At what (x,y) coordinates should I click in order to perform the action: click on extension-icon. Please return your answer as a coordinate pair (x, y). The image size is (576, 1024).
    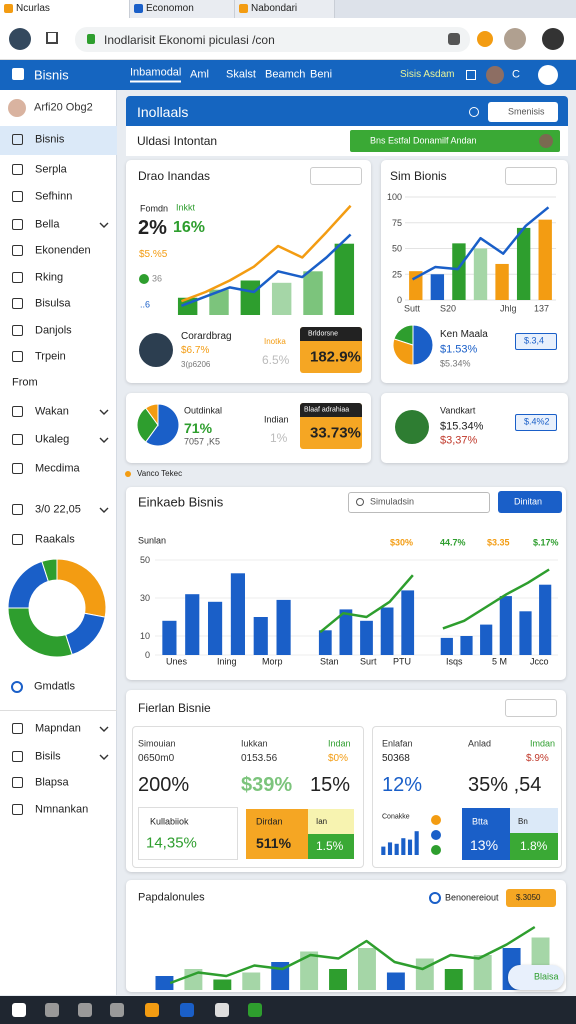
    Looking at the image, I should click on (454, 39).